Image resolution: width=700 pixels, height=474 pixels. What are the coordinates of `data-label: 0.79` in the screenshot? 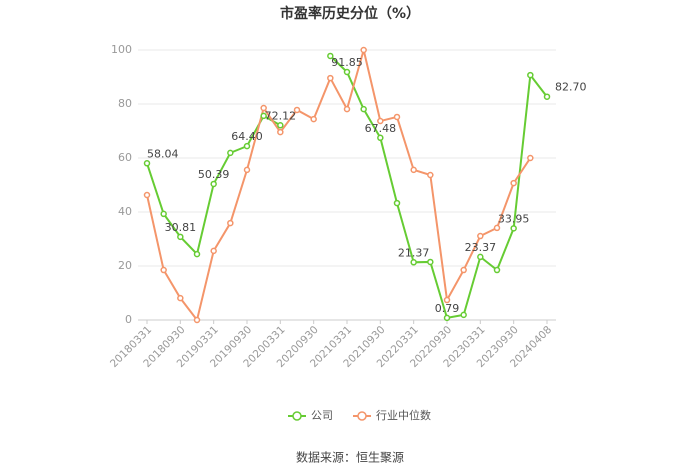 It's located at (447, 308).